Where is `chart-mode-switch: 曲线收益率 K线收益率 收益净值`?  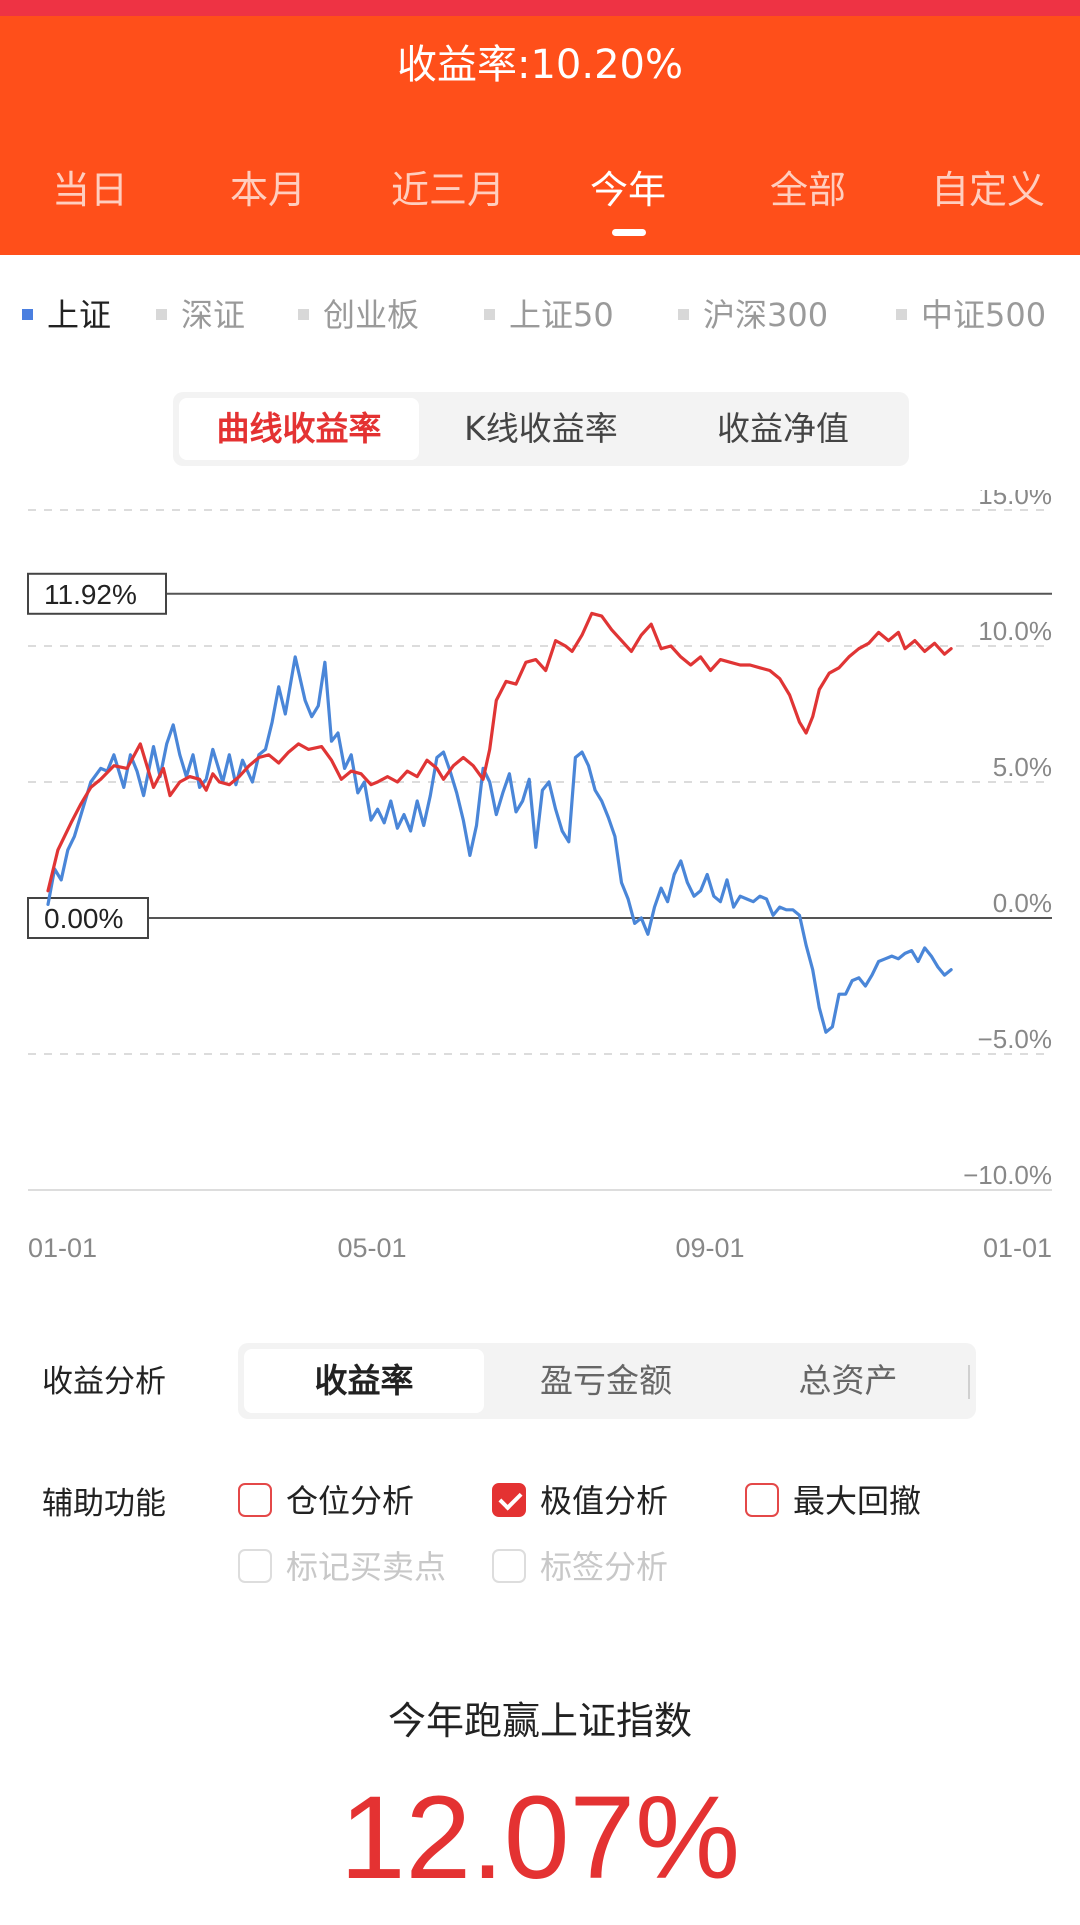
chart-mode-switch: 曲线收益率 K线收益率 收益净值 is located at coordinates (541, 429).